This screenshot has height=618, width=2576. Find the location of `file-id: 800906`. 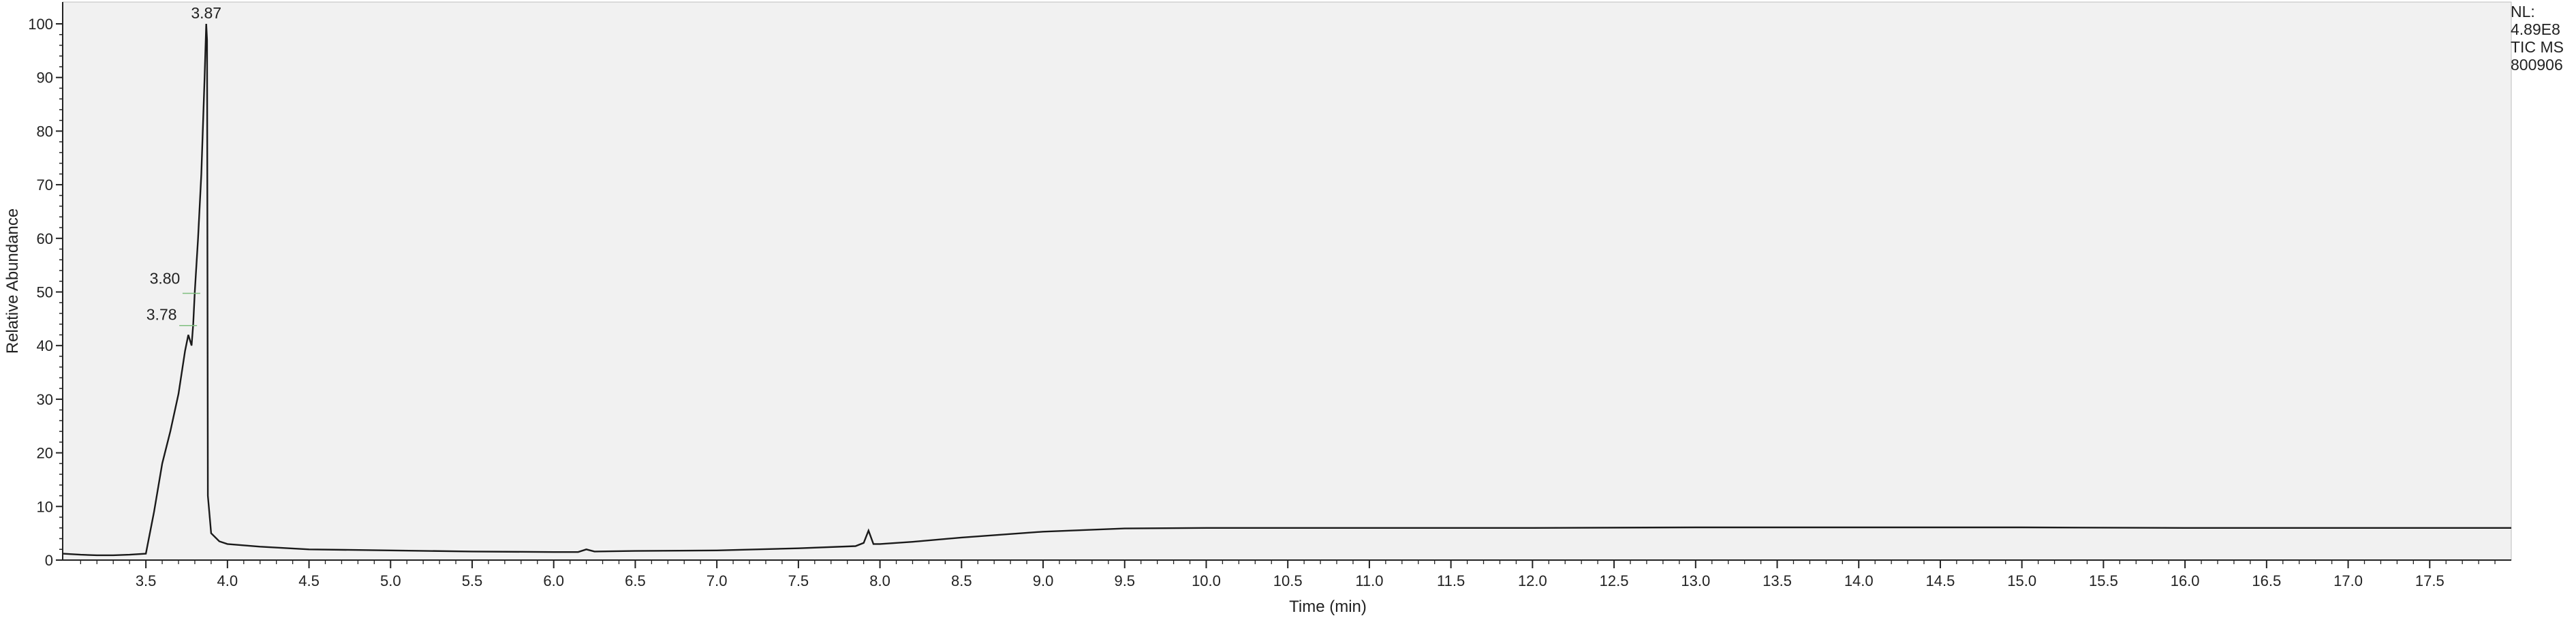

file-id: 800906 is located at coordinates (2537, 65).